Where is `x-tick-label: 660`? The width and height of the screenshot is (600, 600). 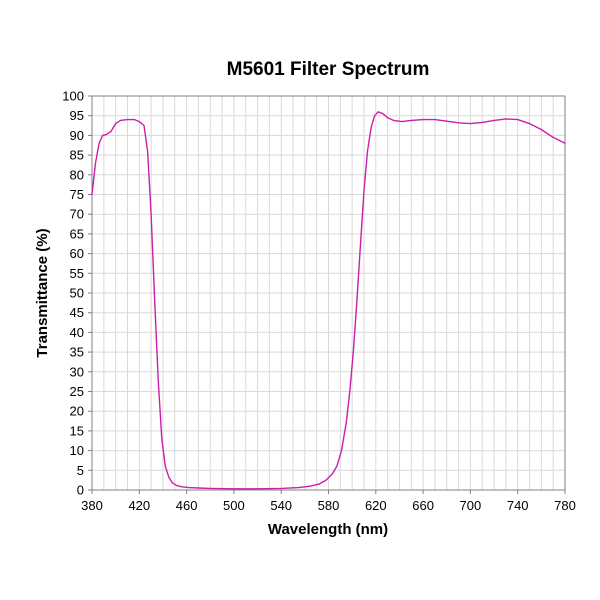 x-tick-label: 660 is located at coordinates (423, 505).